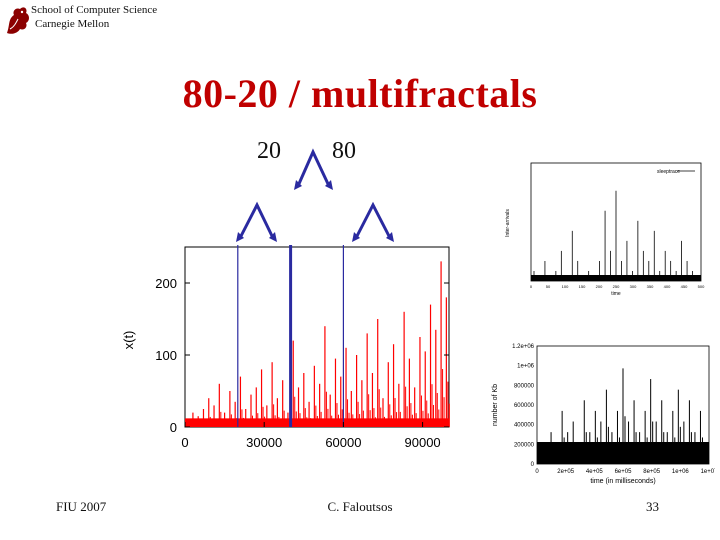  What do you see at coordinates (166, 355) in the screenshot?
I see `y-tick-label: 100` at bounding box center [166, 355].